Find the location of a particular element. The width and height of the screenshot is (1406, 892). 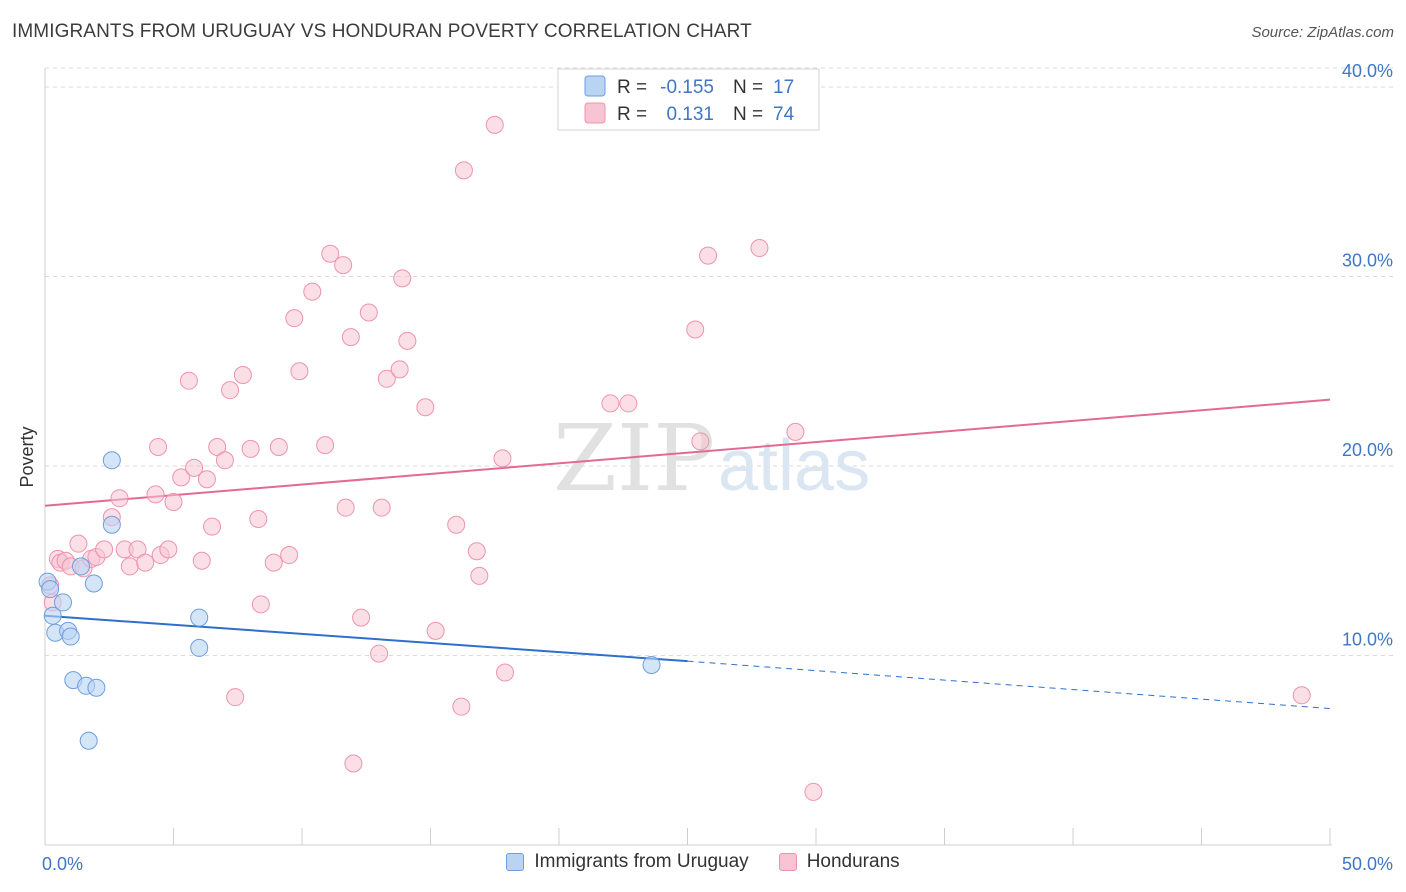

legend-swatch-hondurans is located at coordinates (787, 862).